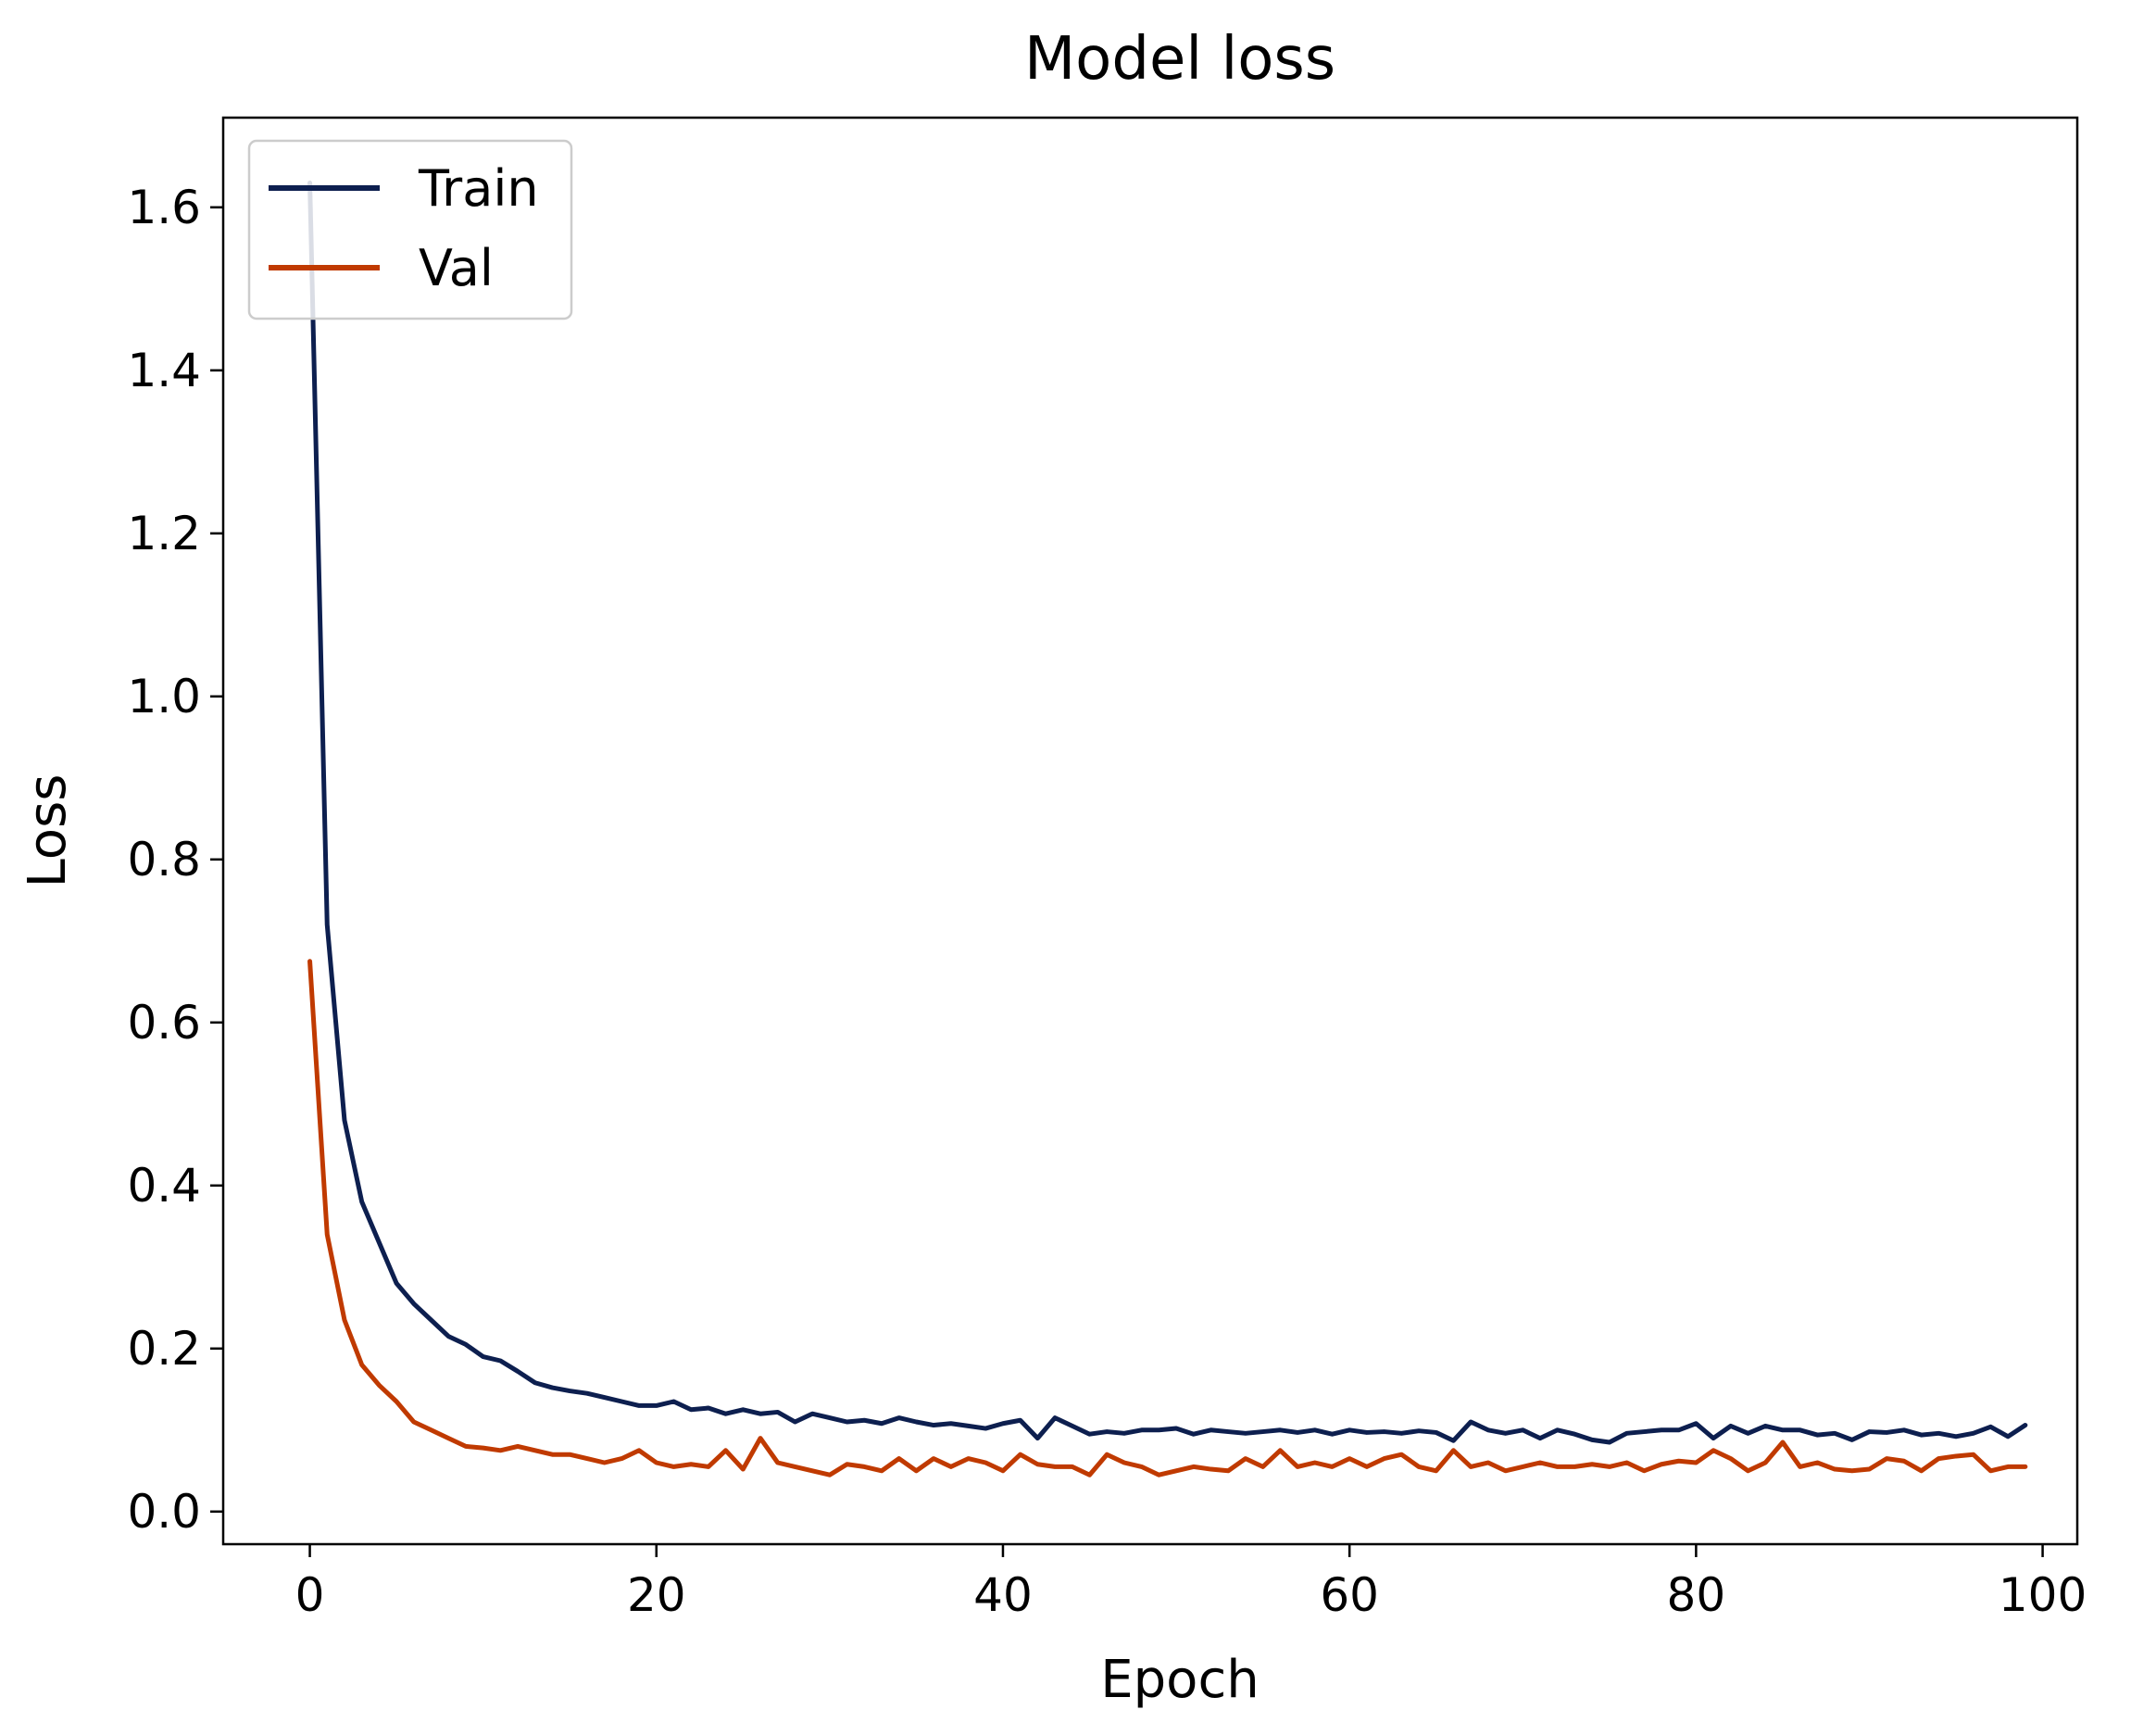  I want to click on legend-label-val: Val, so click(456, 268).